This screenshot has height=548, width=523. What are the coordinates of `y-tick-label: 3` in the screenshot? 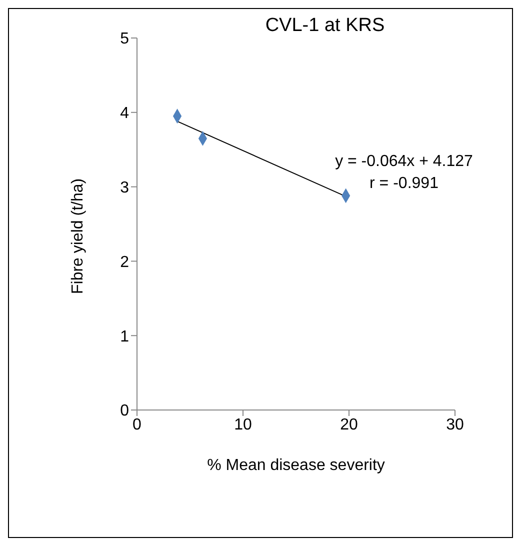 It's located at (125, 187).